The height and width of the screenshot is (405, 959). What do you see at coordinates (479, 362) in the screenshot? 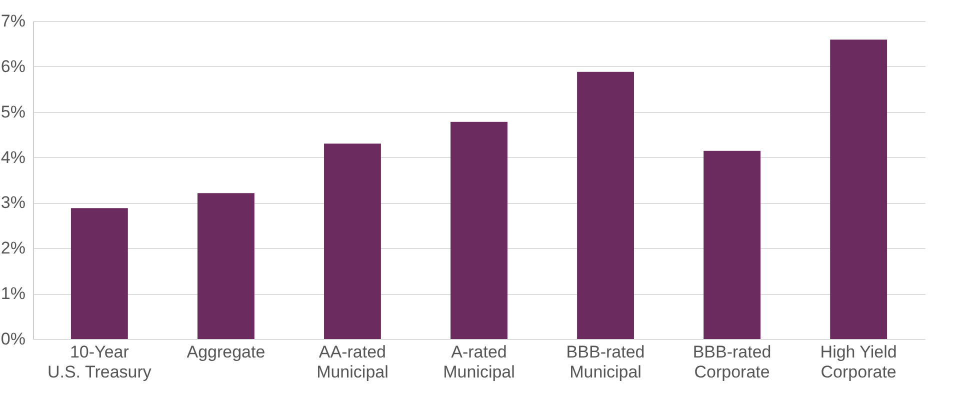
I see `x-tick-label: A-rated Municipal` at bounding box center [479, 362].